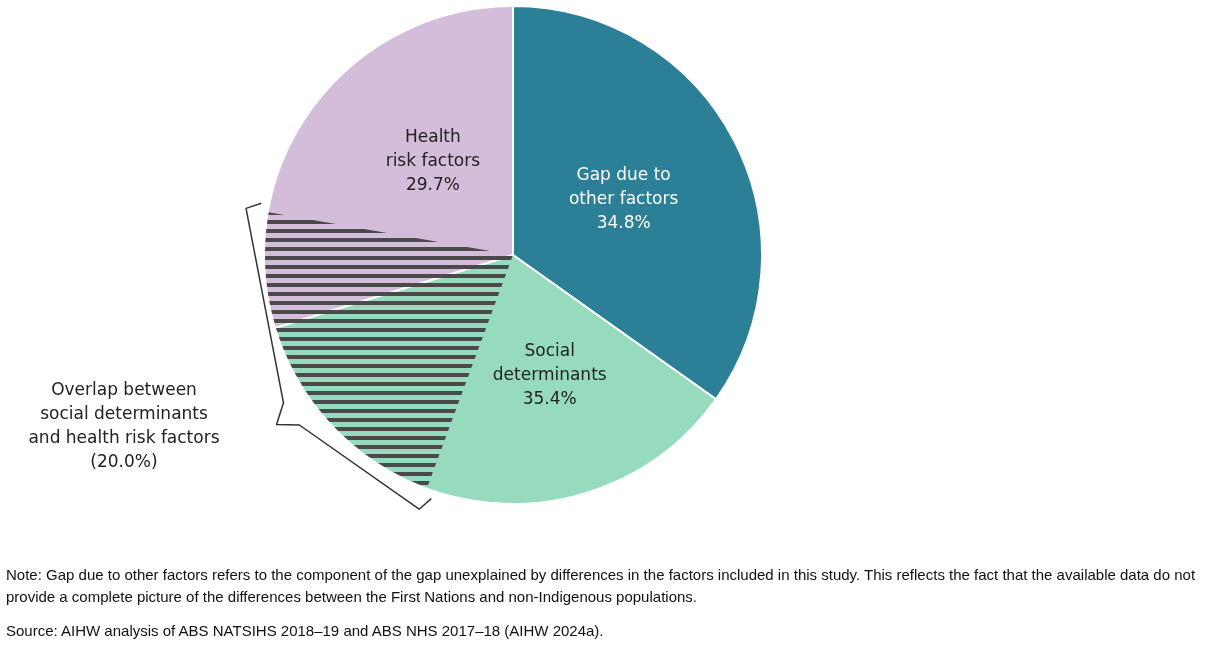 The width and height of the screenshot is (1224, 648). What do you see at coordinates (623, 185) in the screenshot?
I see `slice-label: Gap due to other factors` at bounding box center [623, 185].